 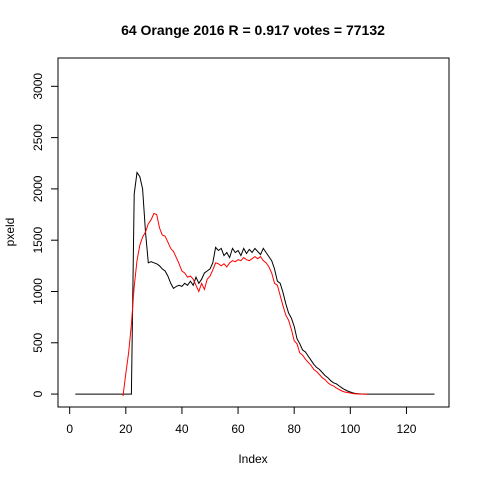 What do you see at coordinates (252, 459) in the screenshot?
I see `x-axis-label: Index` at bounding box center [252, 459].